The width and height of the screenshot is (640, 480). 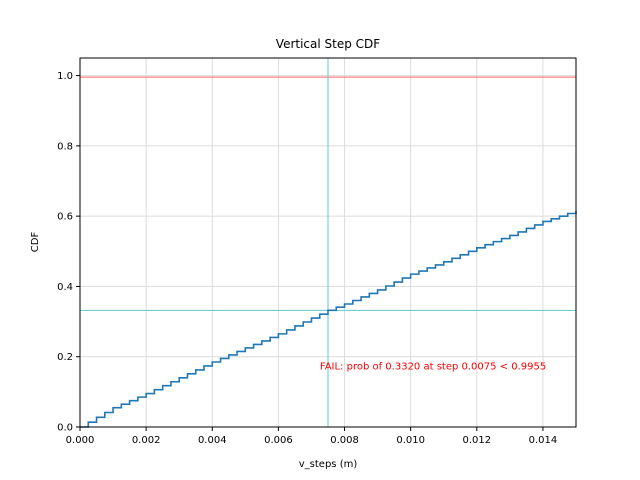 I want to click on x-tick-label-7: 0.014, so click(x=543, y=440).